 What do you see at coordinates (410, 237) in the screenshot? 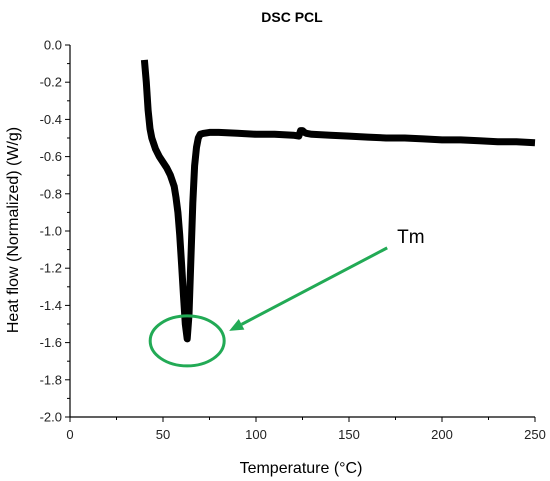
I see `tm-annotation-label: Tm` at bounding box center [410, 237].